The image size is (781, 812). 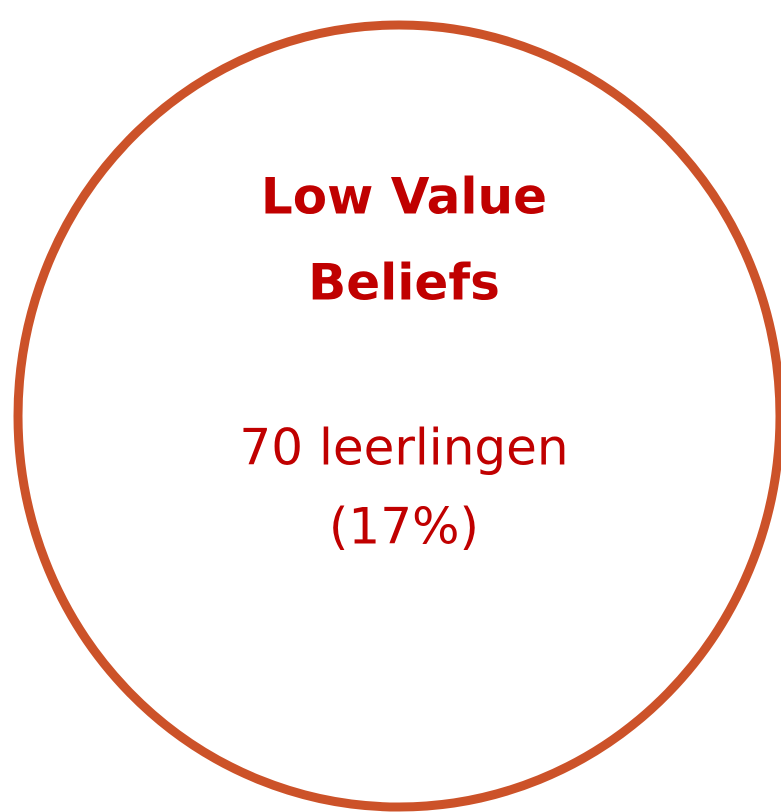 I want to click on detail-line: (17%), so click(x=404, y=527).